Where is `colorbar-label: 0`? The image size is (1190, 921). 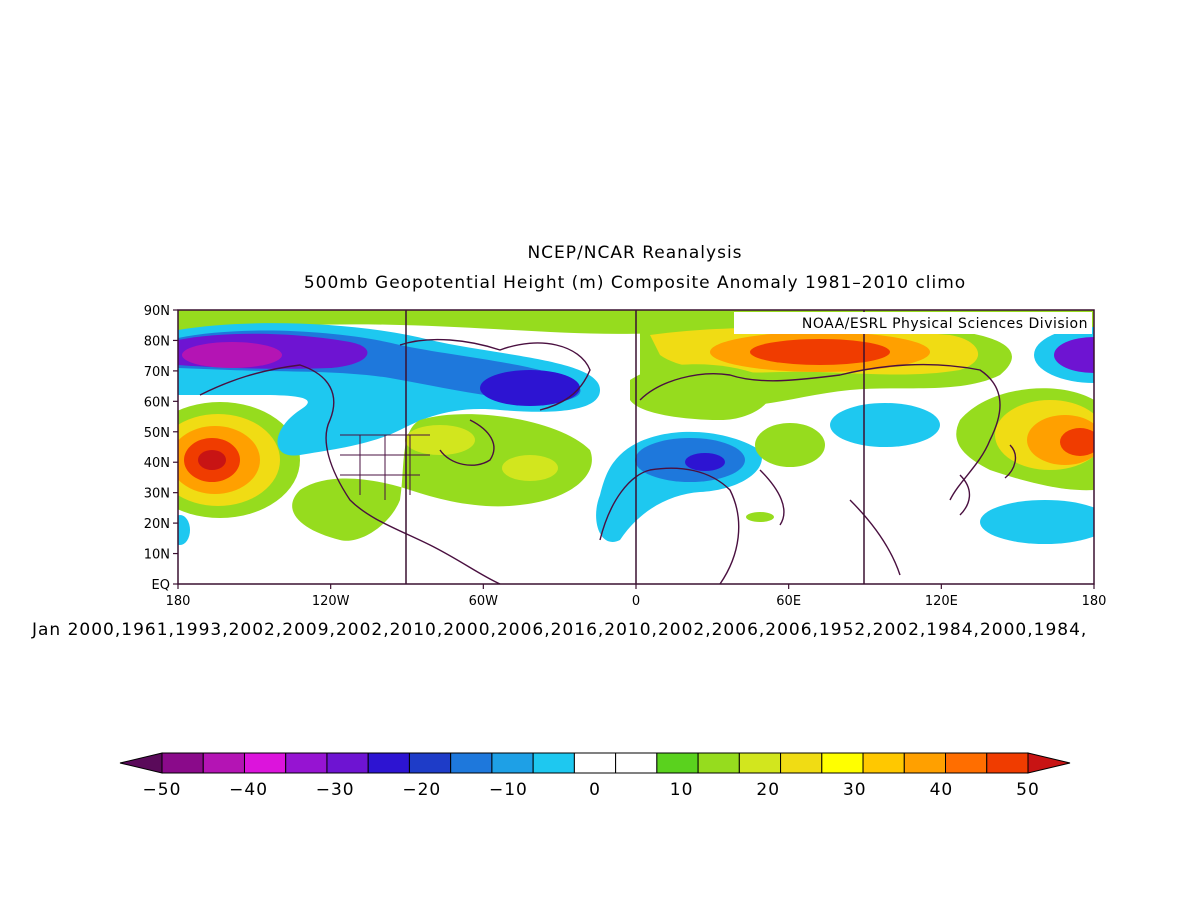
colorbar-label: 0 is located at coordinates (595, 790).